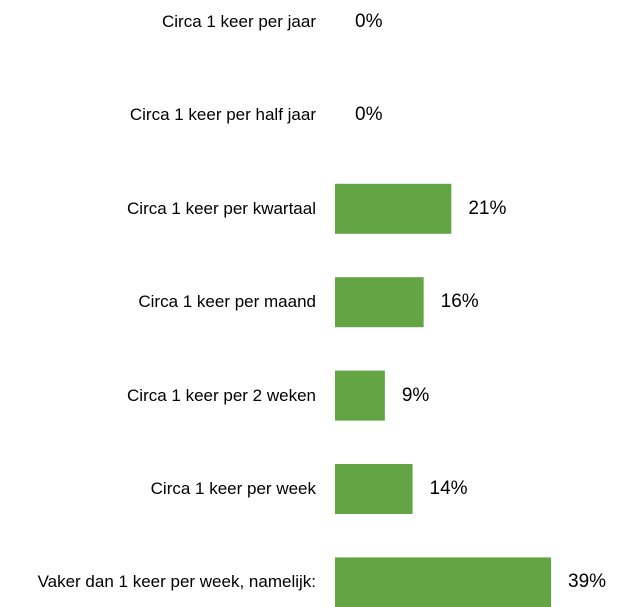 The width and height of the screenshot is (628, 607). Describe the element at coordinates (233, 488) in the screenshot. I see `category-label: Circa 1 keer per week` at that location.